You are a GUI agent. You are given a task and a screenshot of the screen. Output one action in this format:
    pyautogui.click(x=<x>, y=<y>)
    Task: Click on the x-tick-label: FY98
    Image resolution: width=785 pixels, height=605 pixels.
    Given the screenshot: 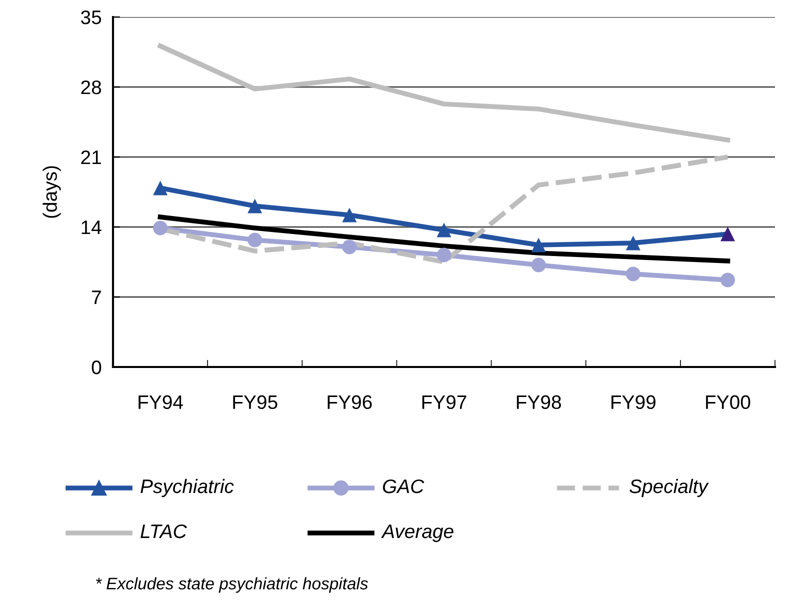 What is the action you would take?
    pyautogui.click(x=538, y=402)
    